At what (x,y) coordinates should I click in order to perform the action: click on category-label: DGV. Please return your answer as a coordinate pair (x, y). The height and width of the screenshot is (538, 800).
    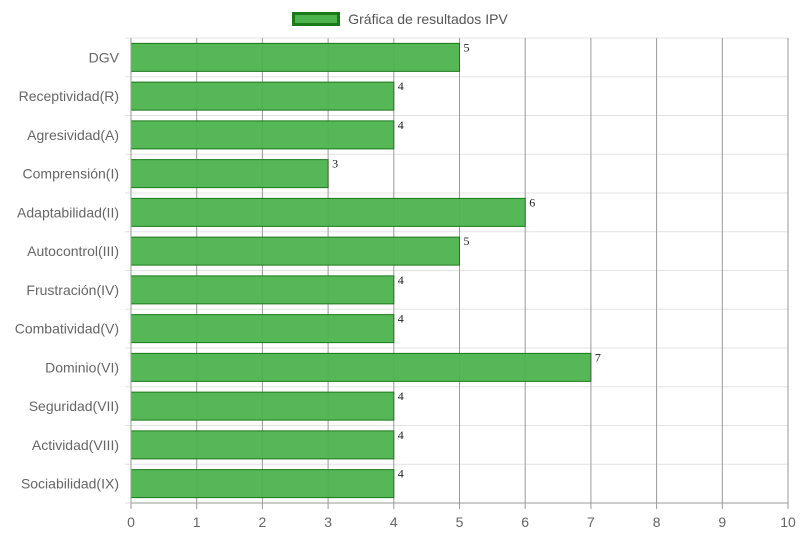
    Looking at the image, I should click on (104, 57).